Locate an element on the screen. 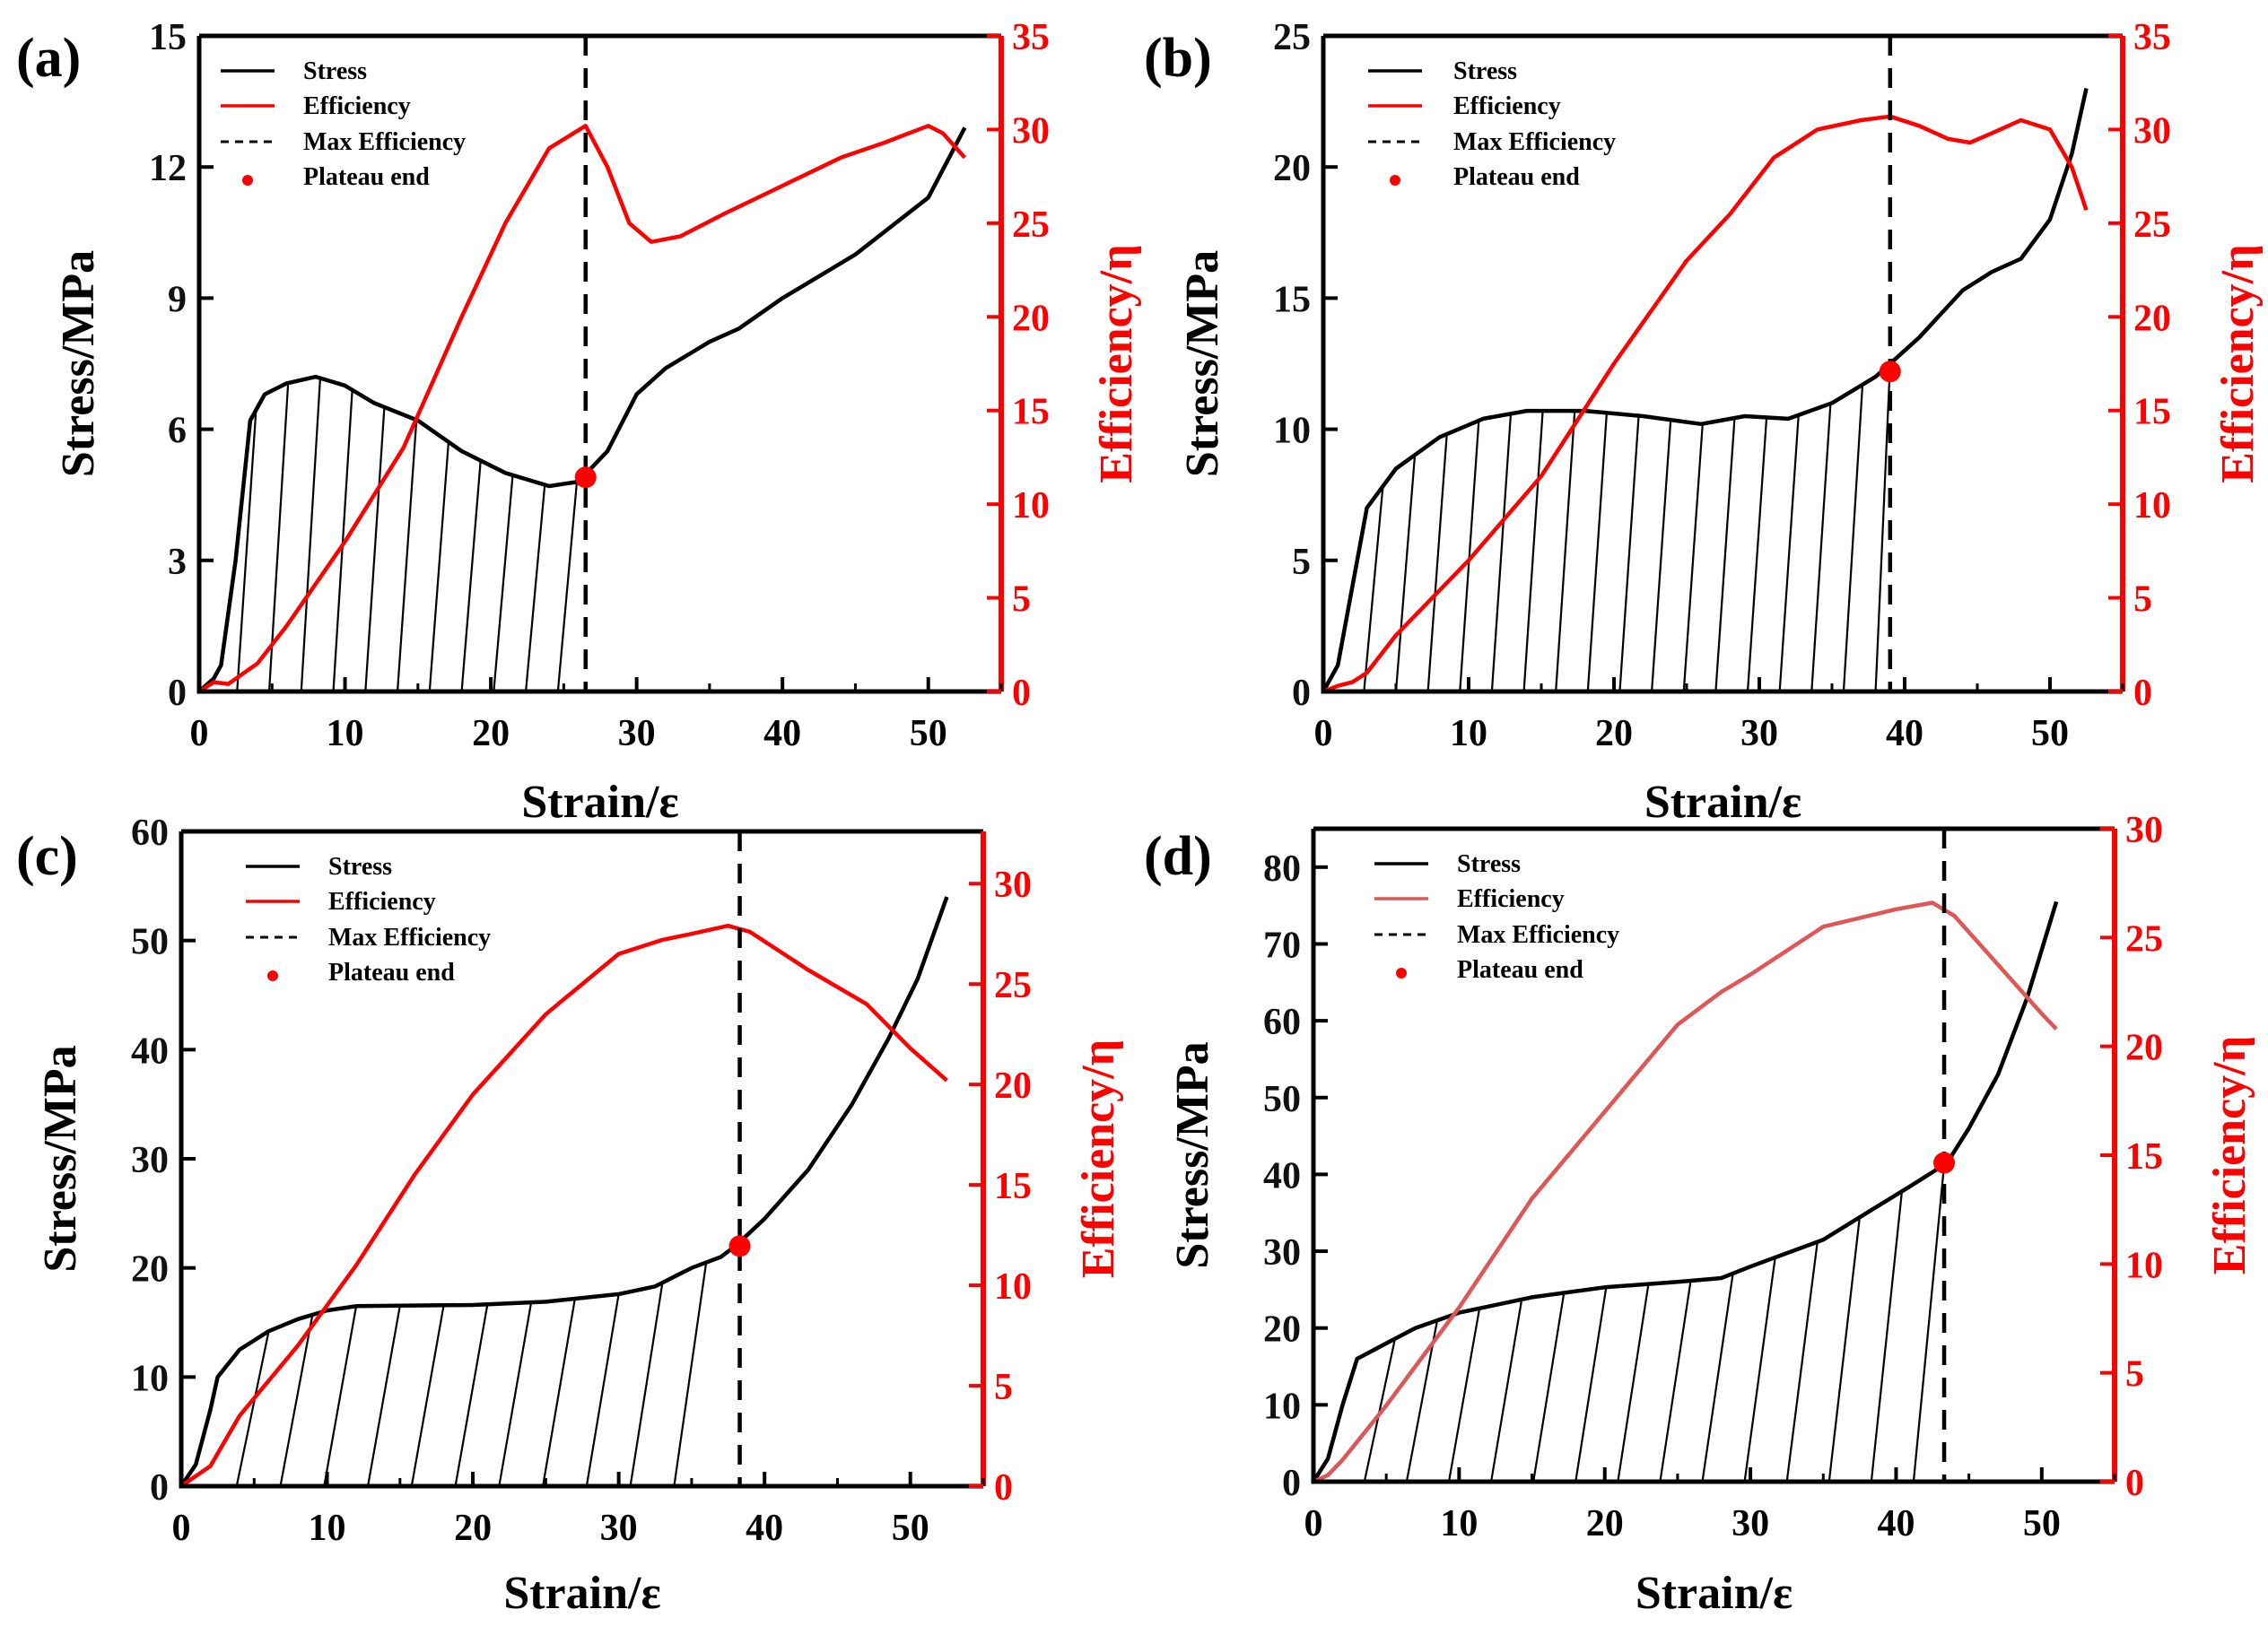 This screenshot has width=2268, height=1644. y-tick-label: 80 is located at coordinates (1282, 869).